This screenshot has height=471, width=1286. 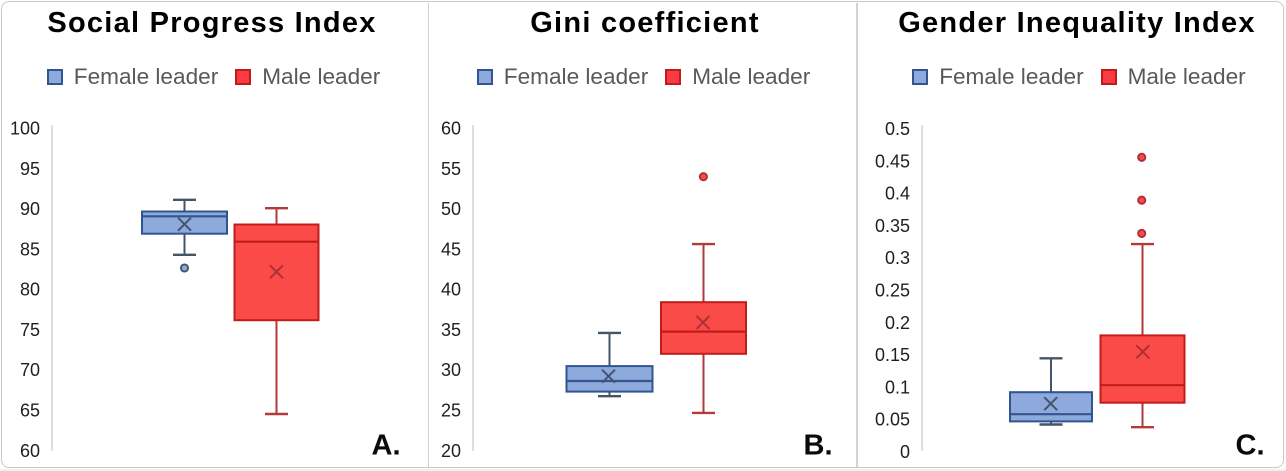 I want to click on svg-text: 25, so click(x=451, y=411).